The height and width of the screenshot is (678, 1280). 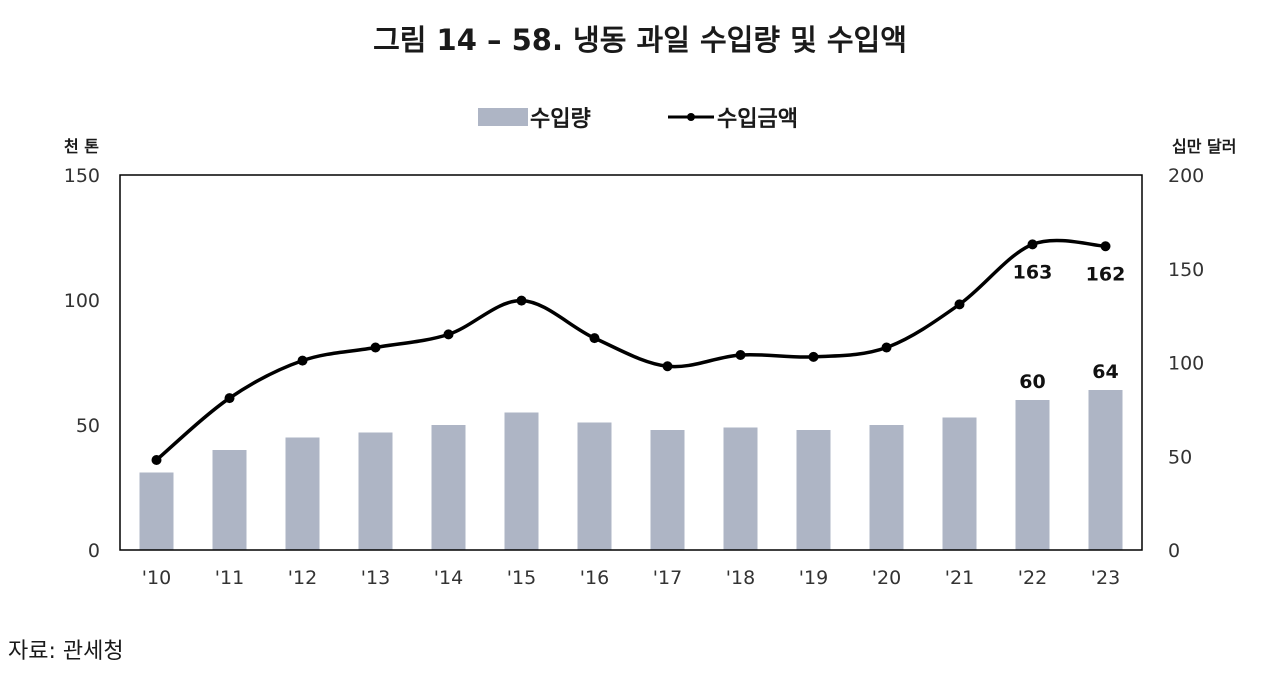 What do you see at coordinates (82, 176) in the screenshot?
I see `left-tick-label: 150` at bounding box center [82, 176].